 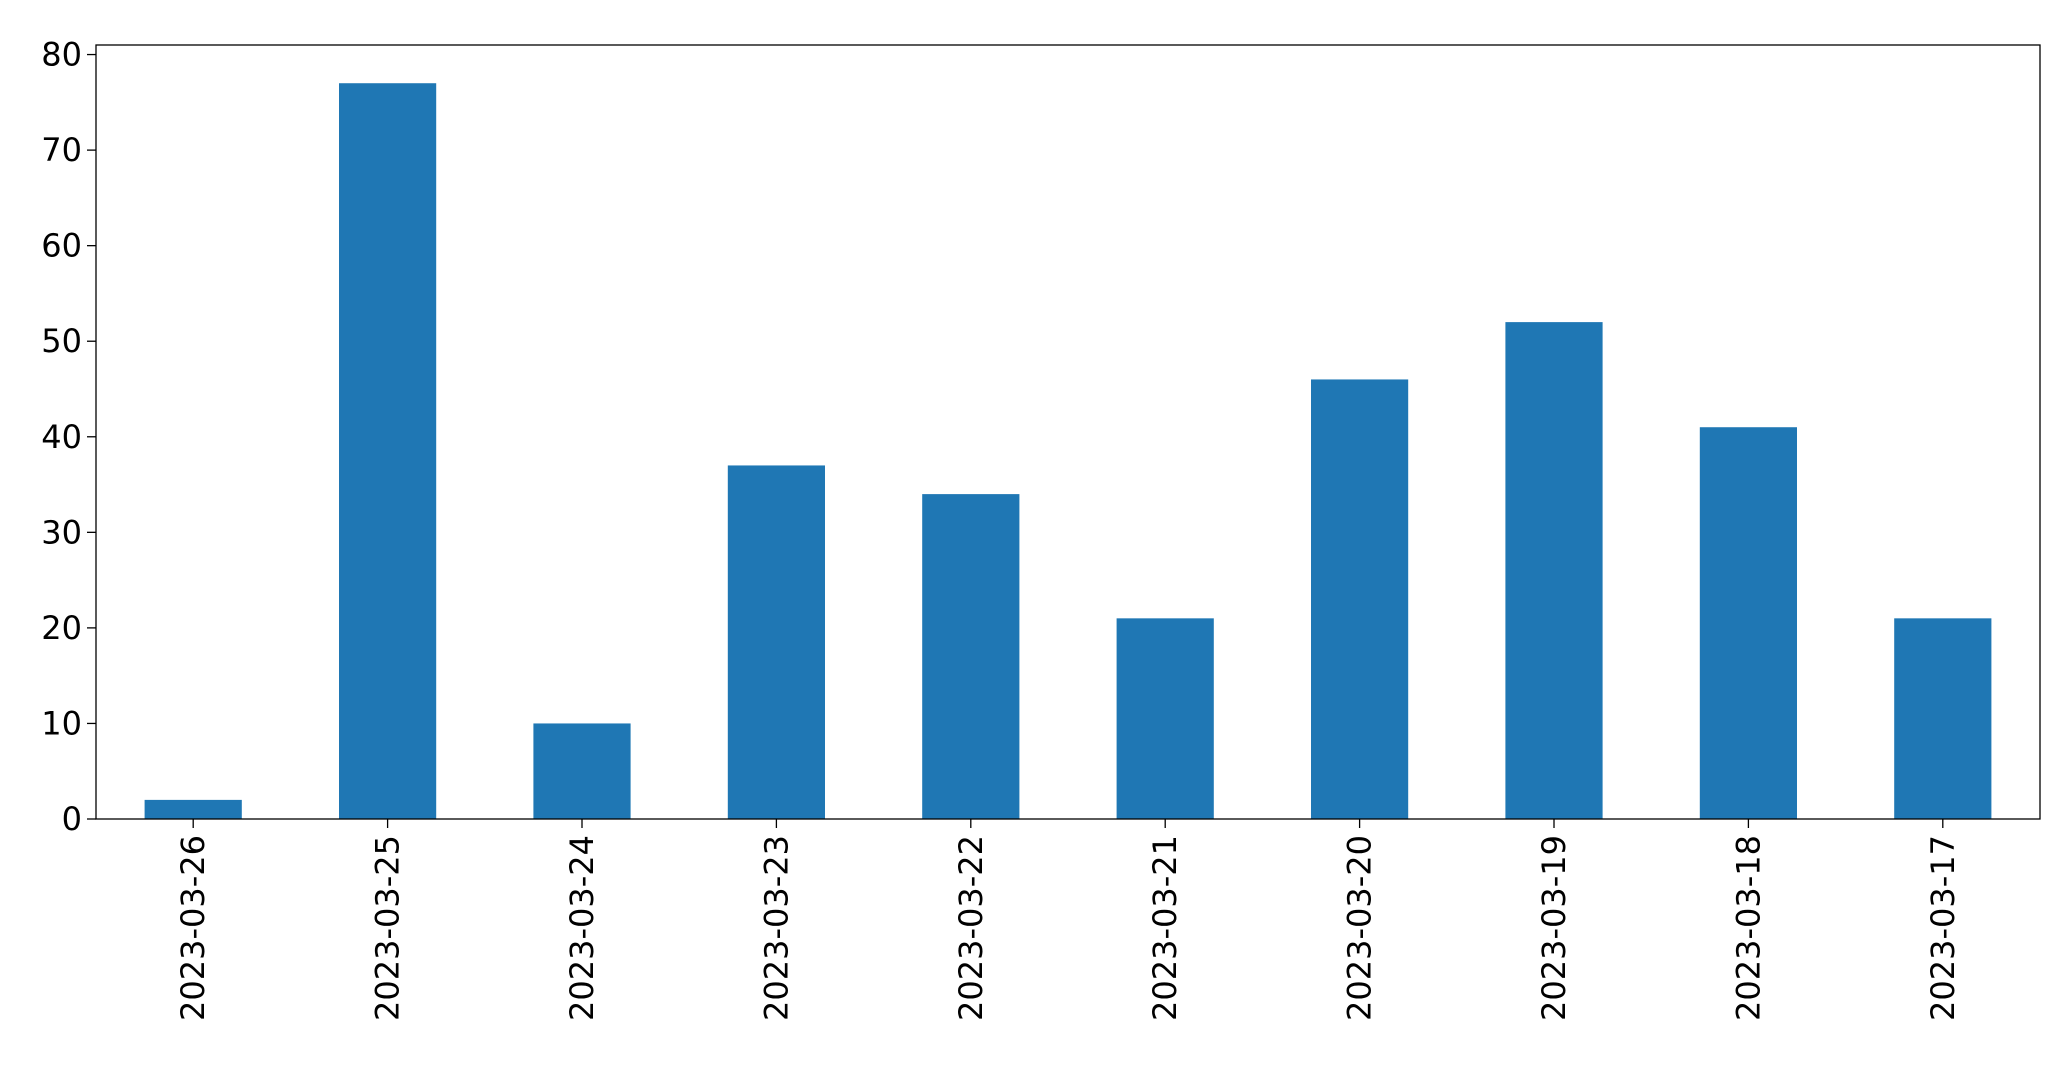 I want to click on y-tick-label: 20, so click(x=61, y=628).